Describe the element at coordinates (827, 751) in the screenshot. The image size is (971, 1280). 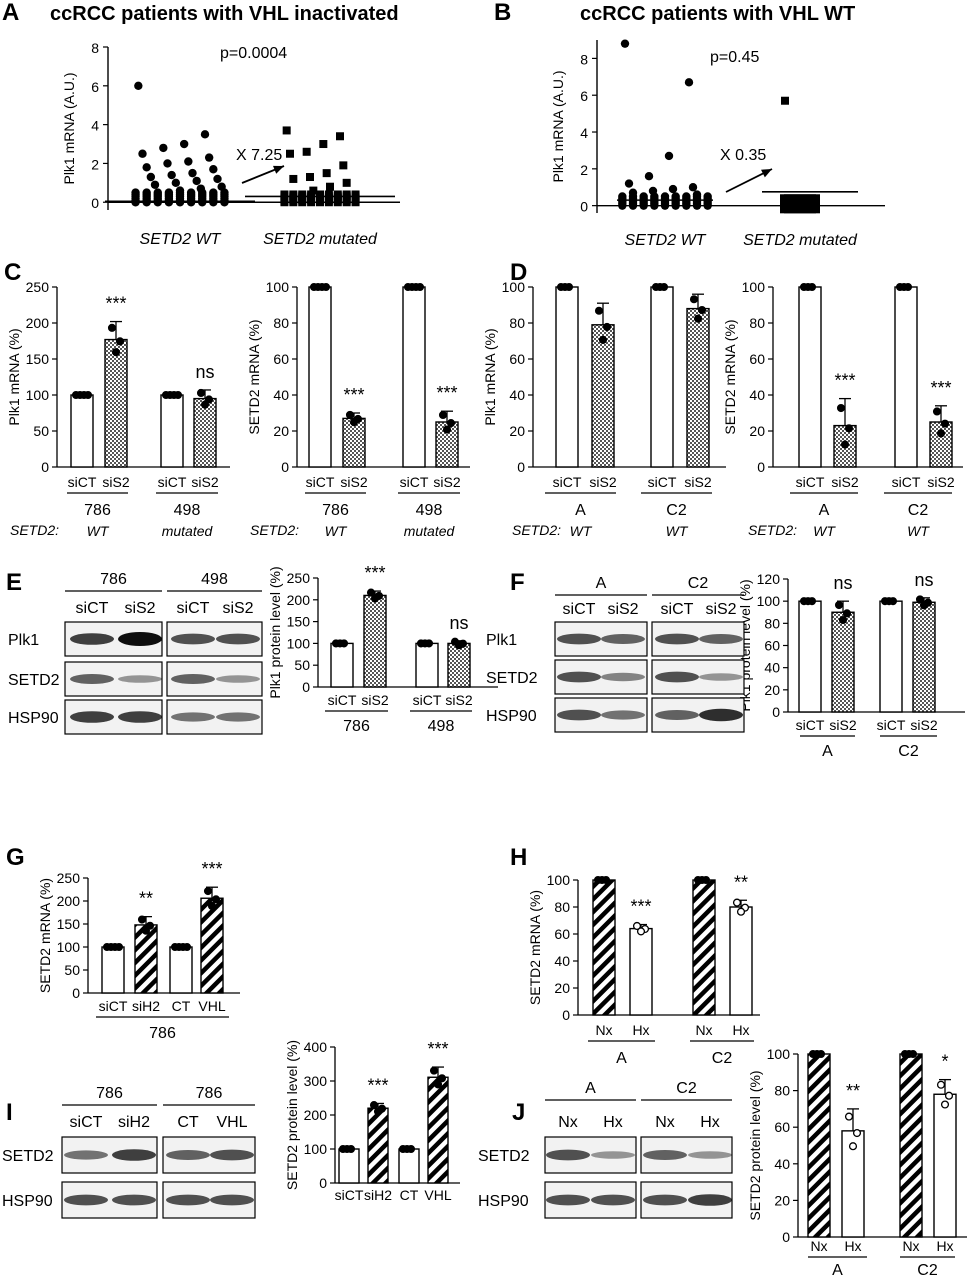
I see `F-group-label: A` at that location.